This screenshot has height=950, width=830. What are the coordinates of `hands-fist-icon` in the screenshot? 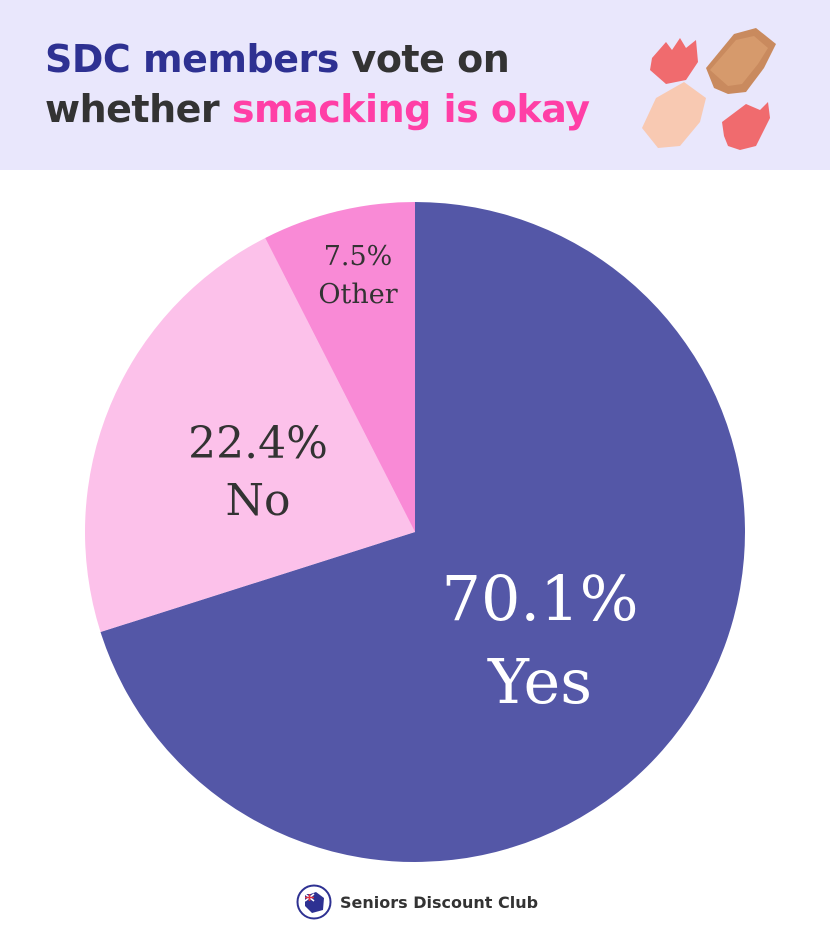 It's located at (709, 89).